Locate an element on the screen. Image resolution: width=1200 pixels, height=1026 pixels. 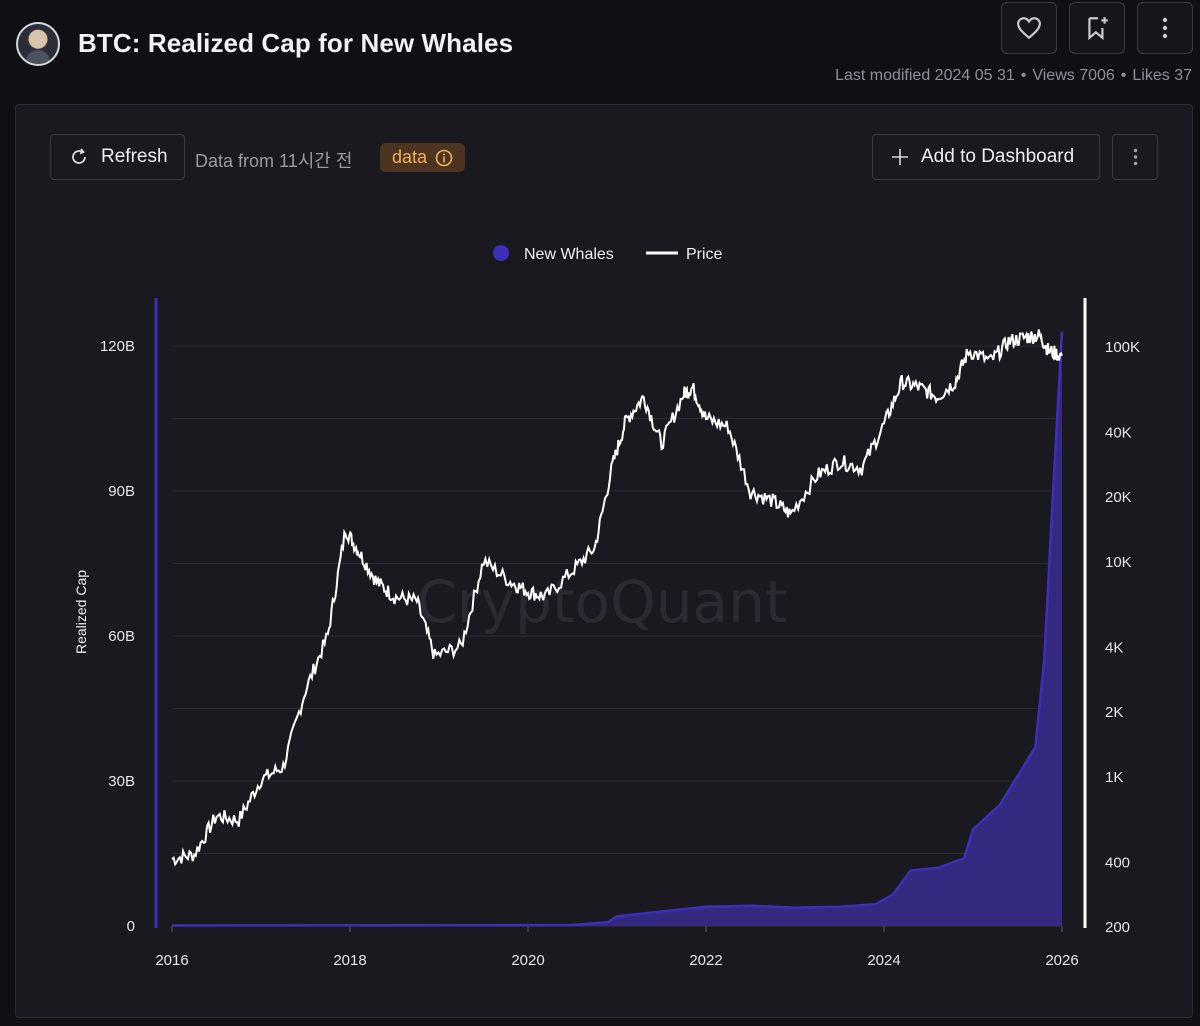
y-right-tick-label: 1K is located at coordinates (1114, 777).